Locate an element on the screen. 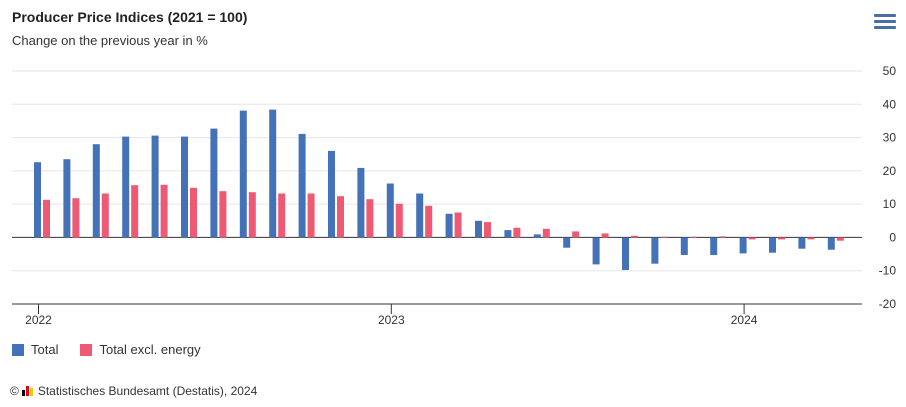  legend-item-total-excl-energy: Total excl. energy is located at coordinates (140, 349).